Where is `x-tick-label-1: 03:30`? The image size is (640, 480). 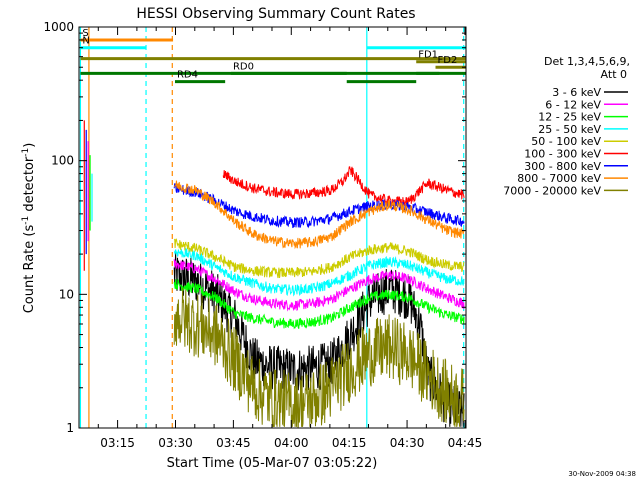
x-tick-label-1: 03:30 is located at coordinates (175, 443).